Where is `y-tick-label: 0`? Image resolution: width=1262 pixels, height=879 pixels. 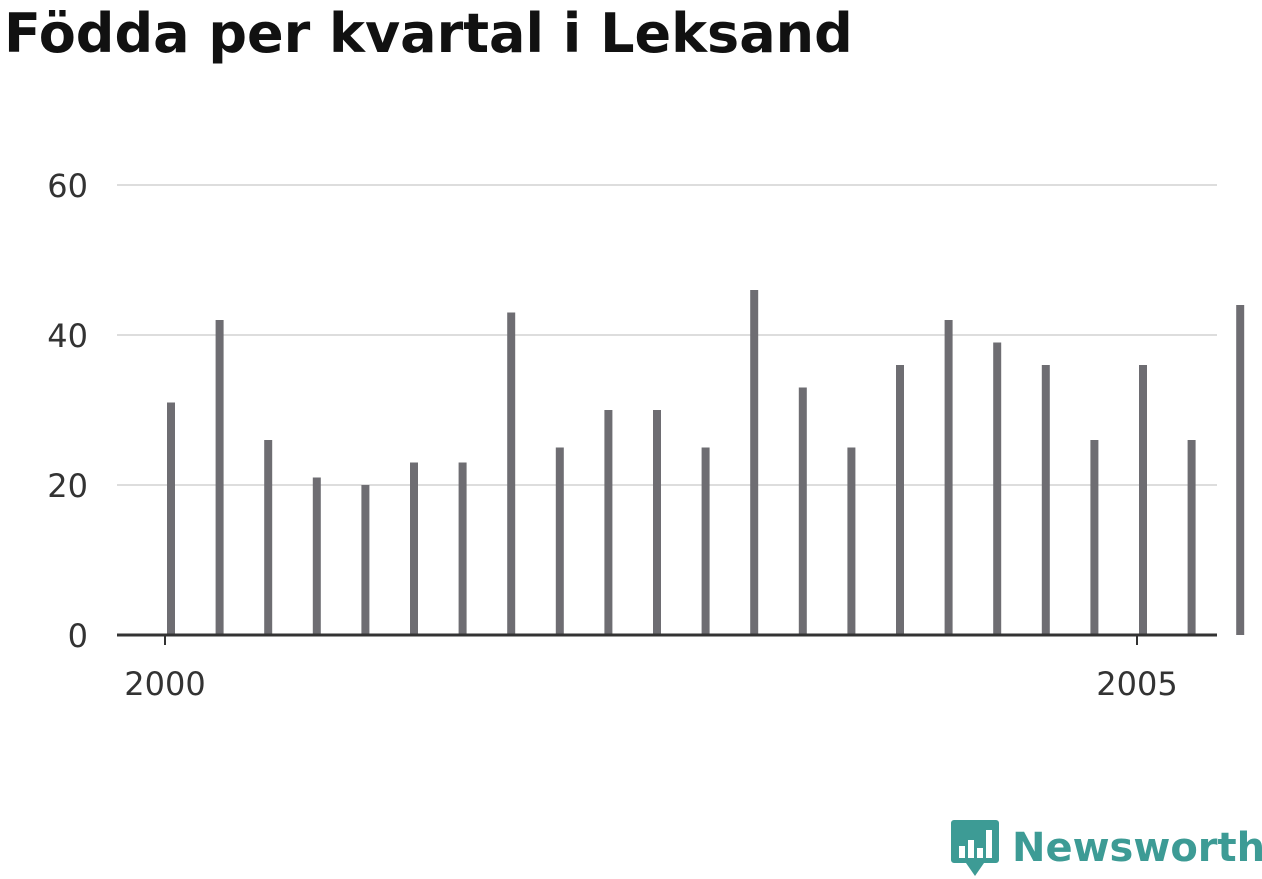
y-tick-label: 0 is located at coordinates (78, 636).